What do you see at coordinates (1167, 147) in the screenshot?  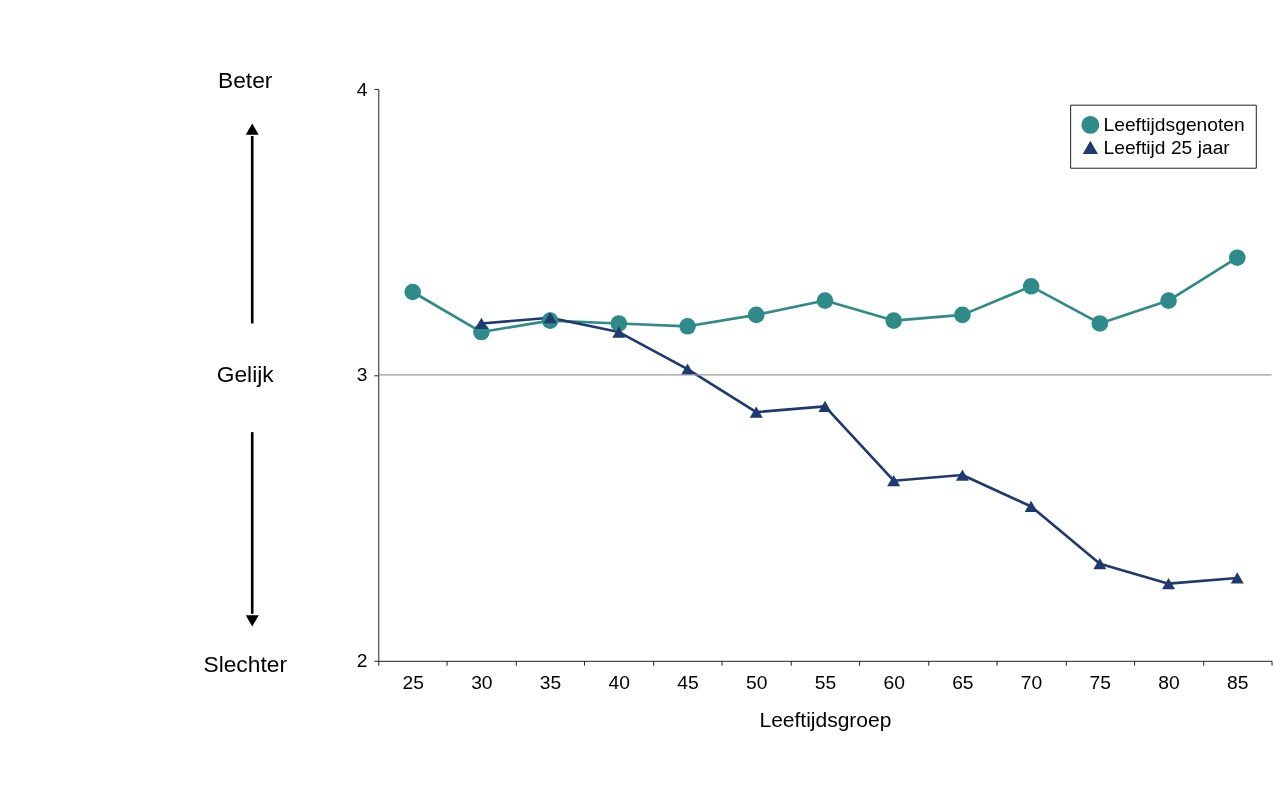 I see `legend-label: Leeftijd 25 jaar` at bounding box center [1167, 147].